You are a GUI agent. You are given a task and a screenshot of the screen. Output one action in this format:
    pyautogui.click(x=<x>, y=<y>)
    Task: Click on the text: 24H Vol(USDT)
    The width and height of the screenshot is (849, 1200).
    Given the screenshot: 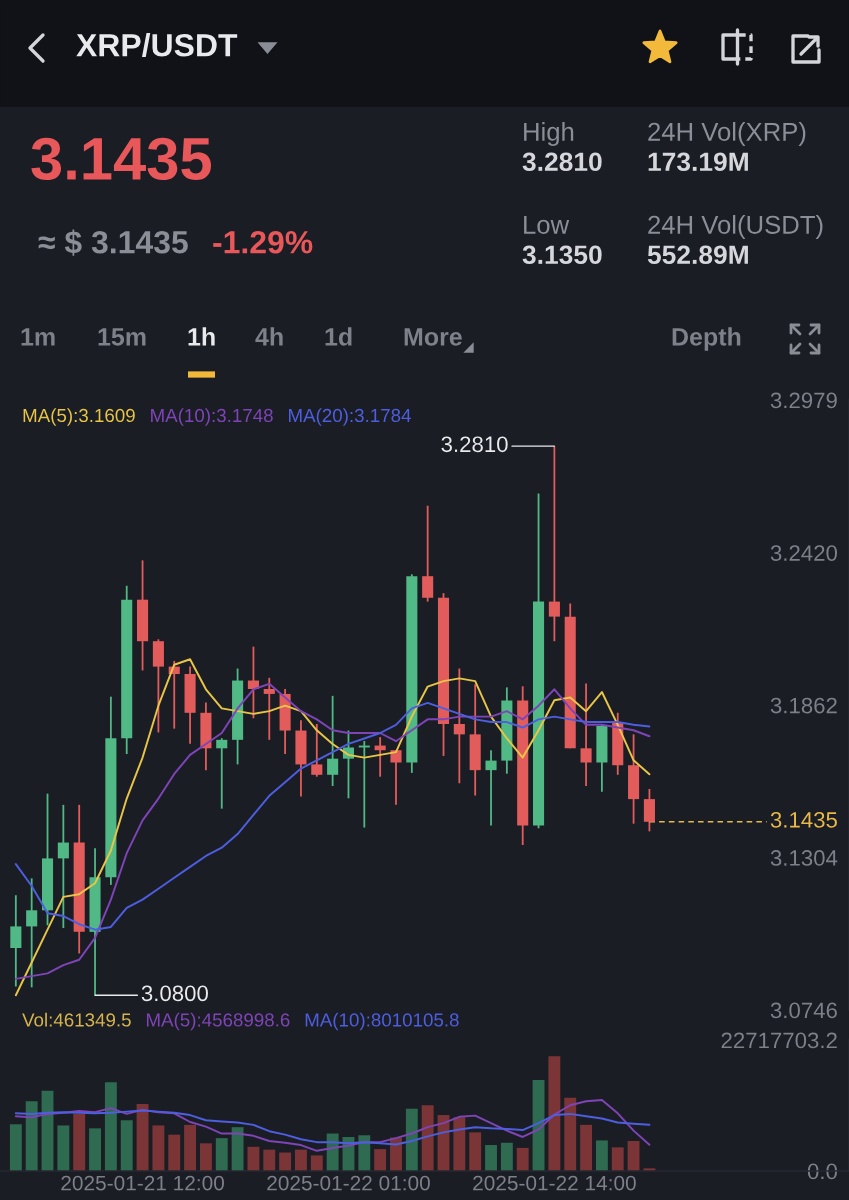 What is the action you would take?
    pyautogui.click(x=735, y=227)
    